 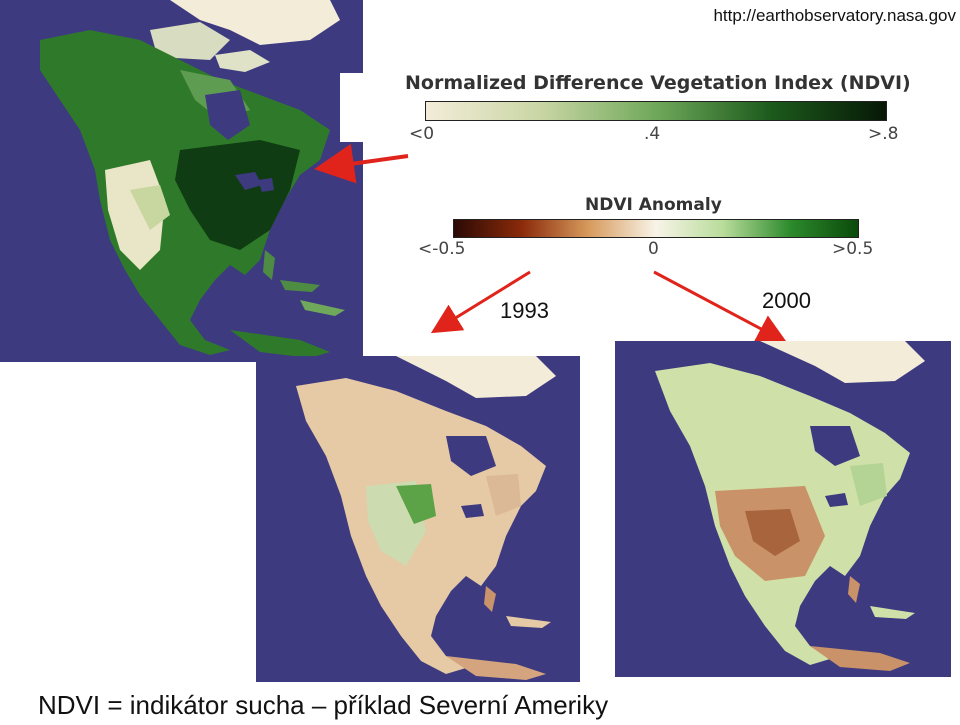 I want to click on anomaly-legend-gradient, so click(x=656, y=228).